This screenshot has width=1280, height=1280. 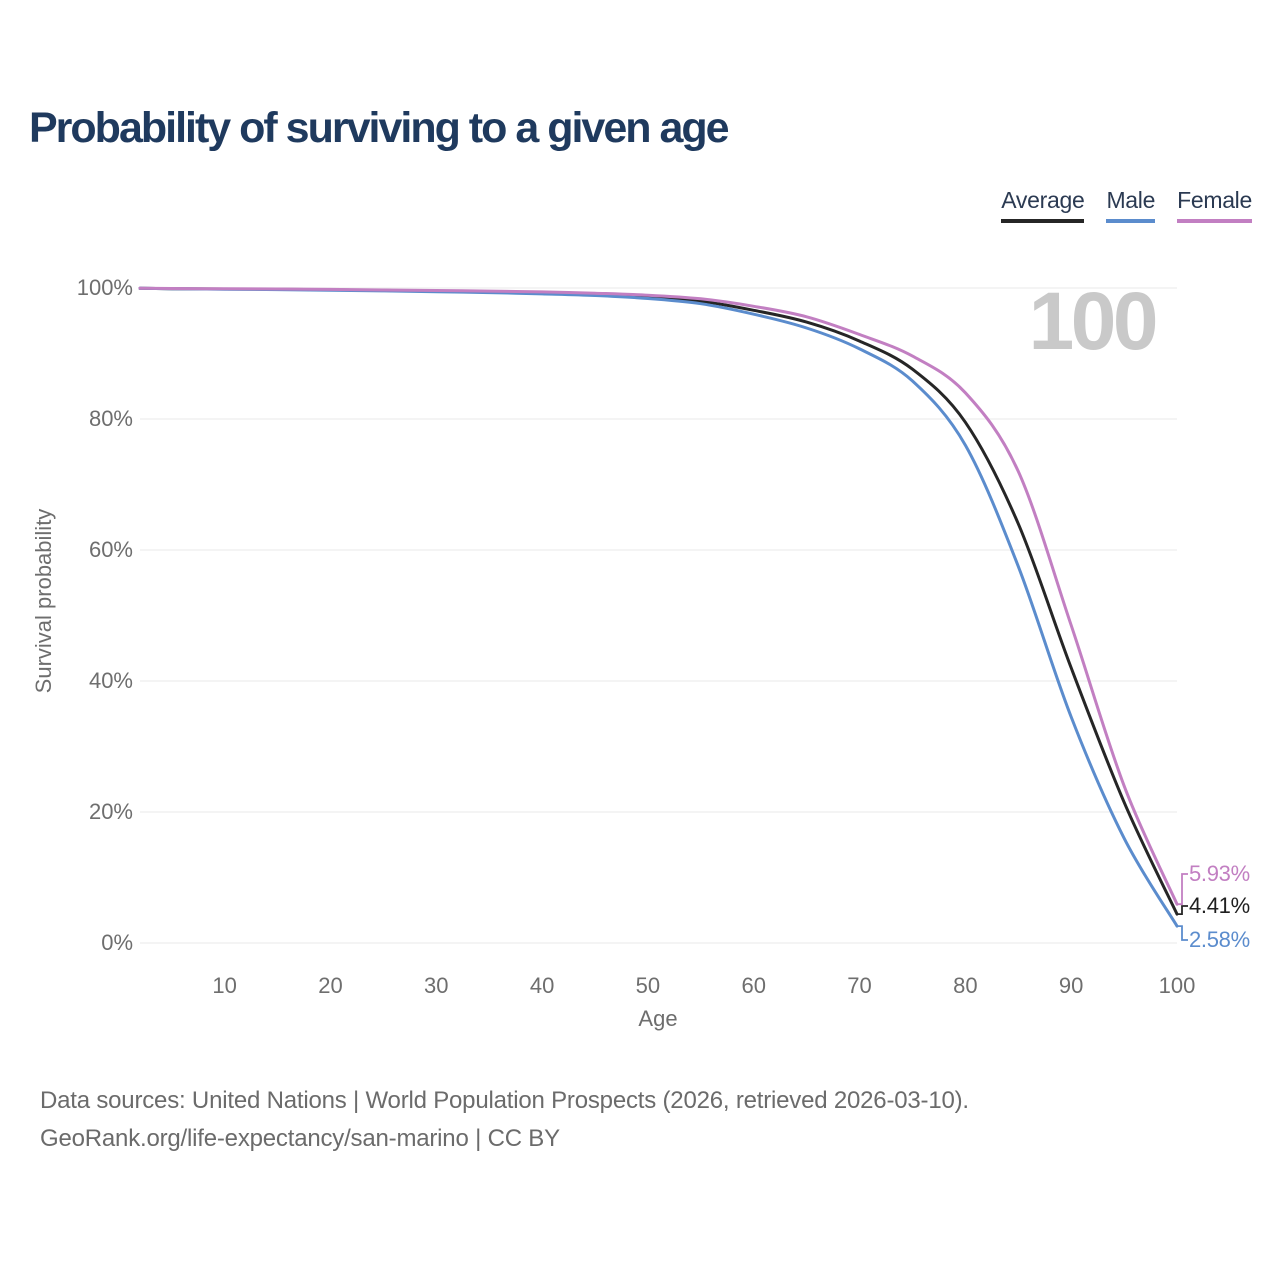 I want to click on x-tick-10: 10, so click(x=224, y=985).